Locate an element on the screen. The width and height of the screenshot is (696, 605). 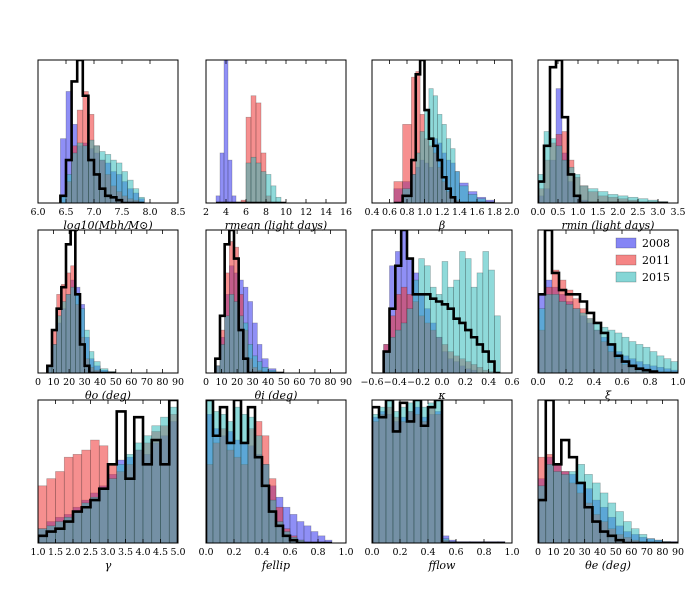
x-axis-label: fflow is located at coordinates (442, 565).